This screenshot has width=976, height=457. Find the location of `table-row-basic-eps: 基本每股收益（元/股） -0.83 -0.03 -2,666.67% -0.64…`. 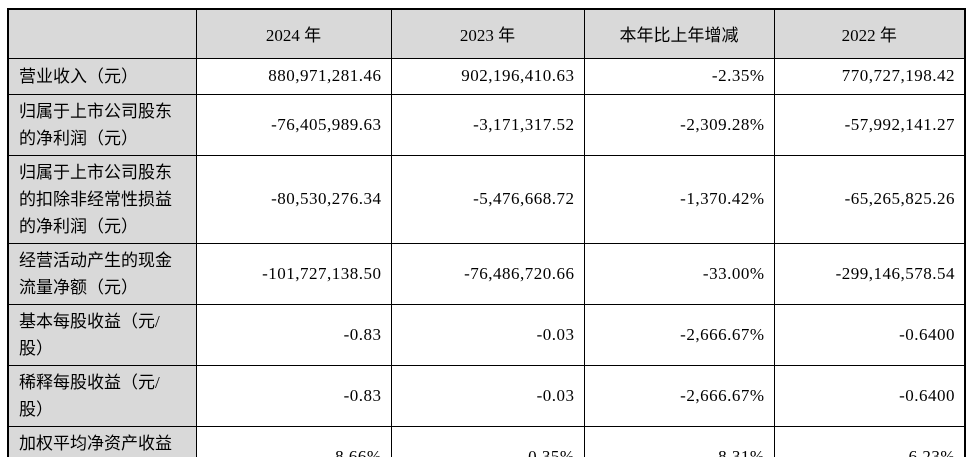

table-row-basic-eps: 基本每股收益（元/股） -0.83 -0.03 -2,666.67% -0.64… is located at coordinates (486, 334).